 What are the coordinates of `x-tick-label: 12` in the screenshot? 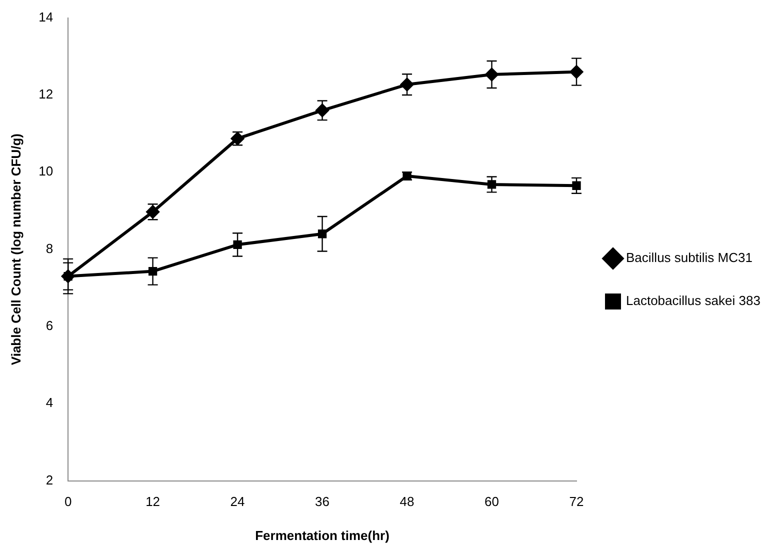 It's located at (153, 502).